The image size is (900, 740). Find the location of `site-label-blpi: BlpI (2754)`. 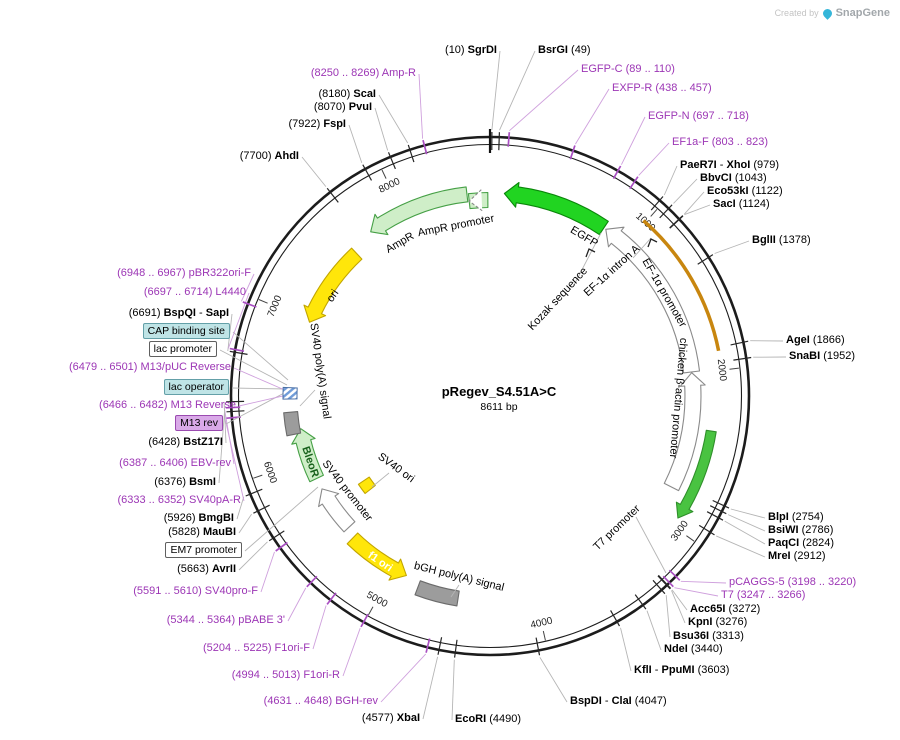

site-label-blpi: BlpI (2754) is located at coordinates (796, 517).